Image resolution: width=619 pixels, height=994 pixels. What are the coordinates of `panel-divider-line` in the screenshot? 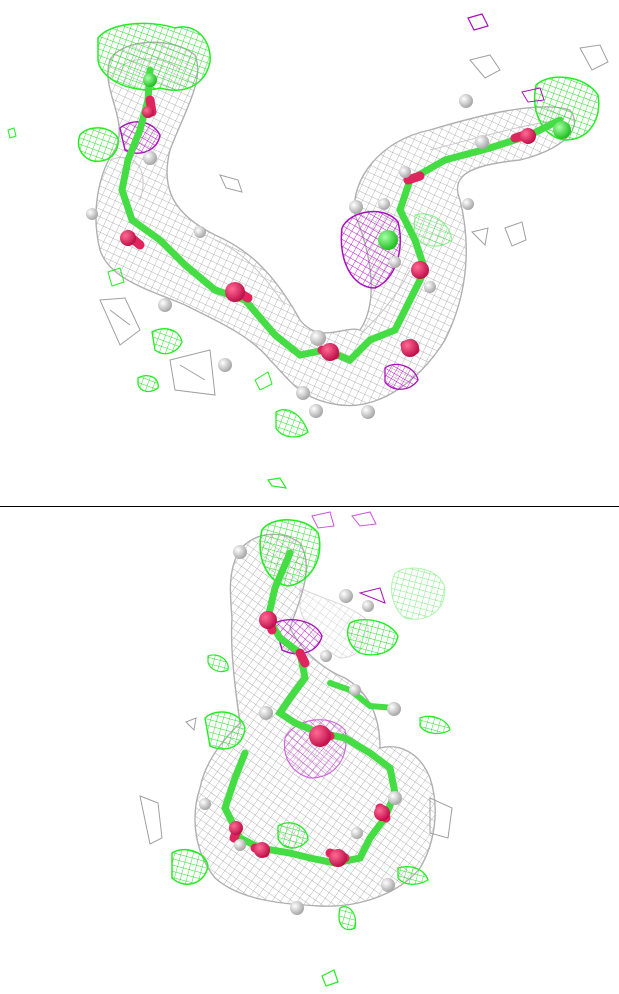 It's located at (309, 506).